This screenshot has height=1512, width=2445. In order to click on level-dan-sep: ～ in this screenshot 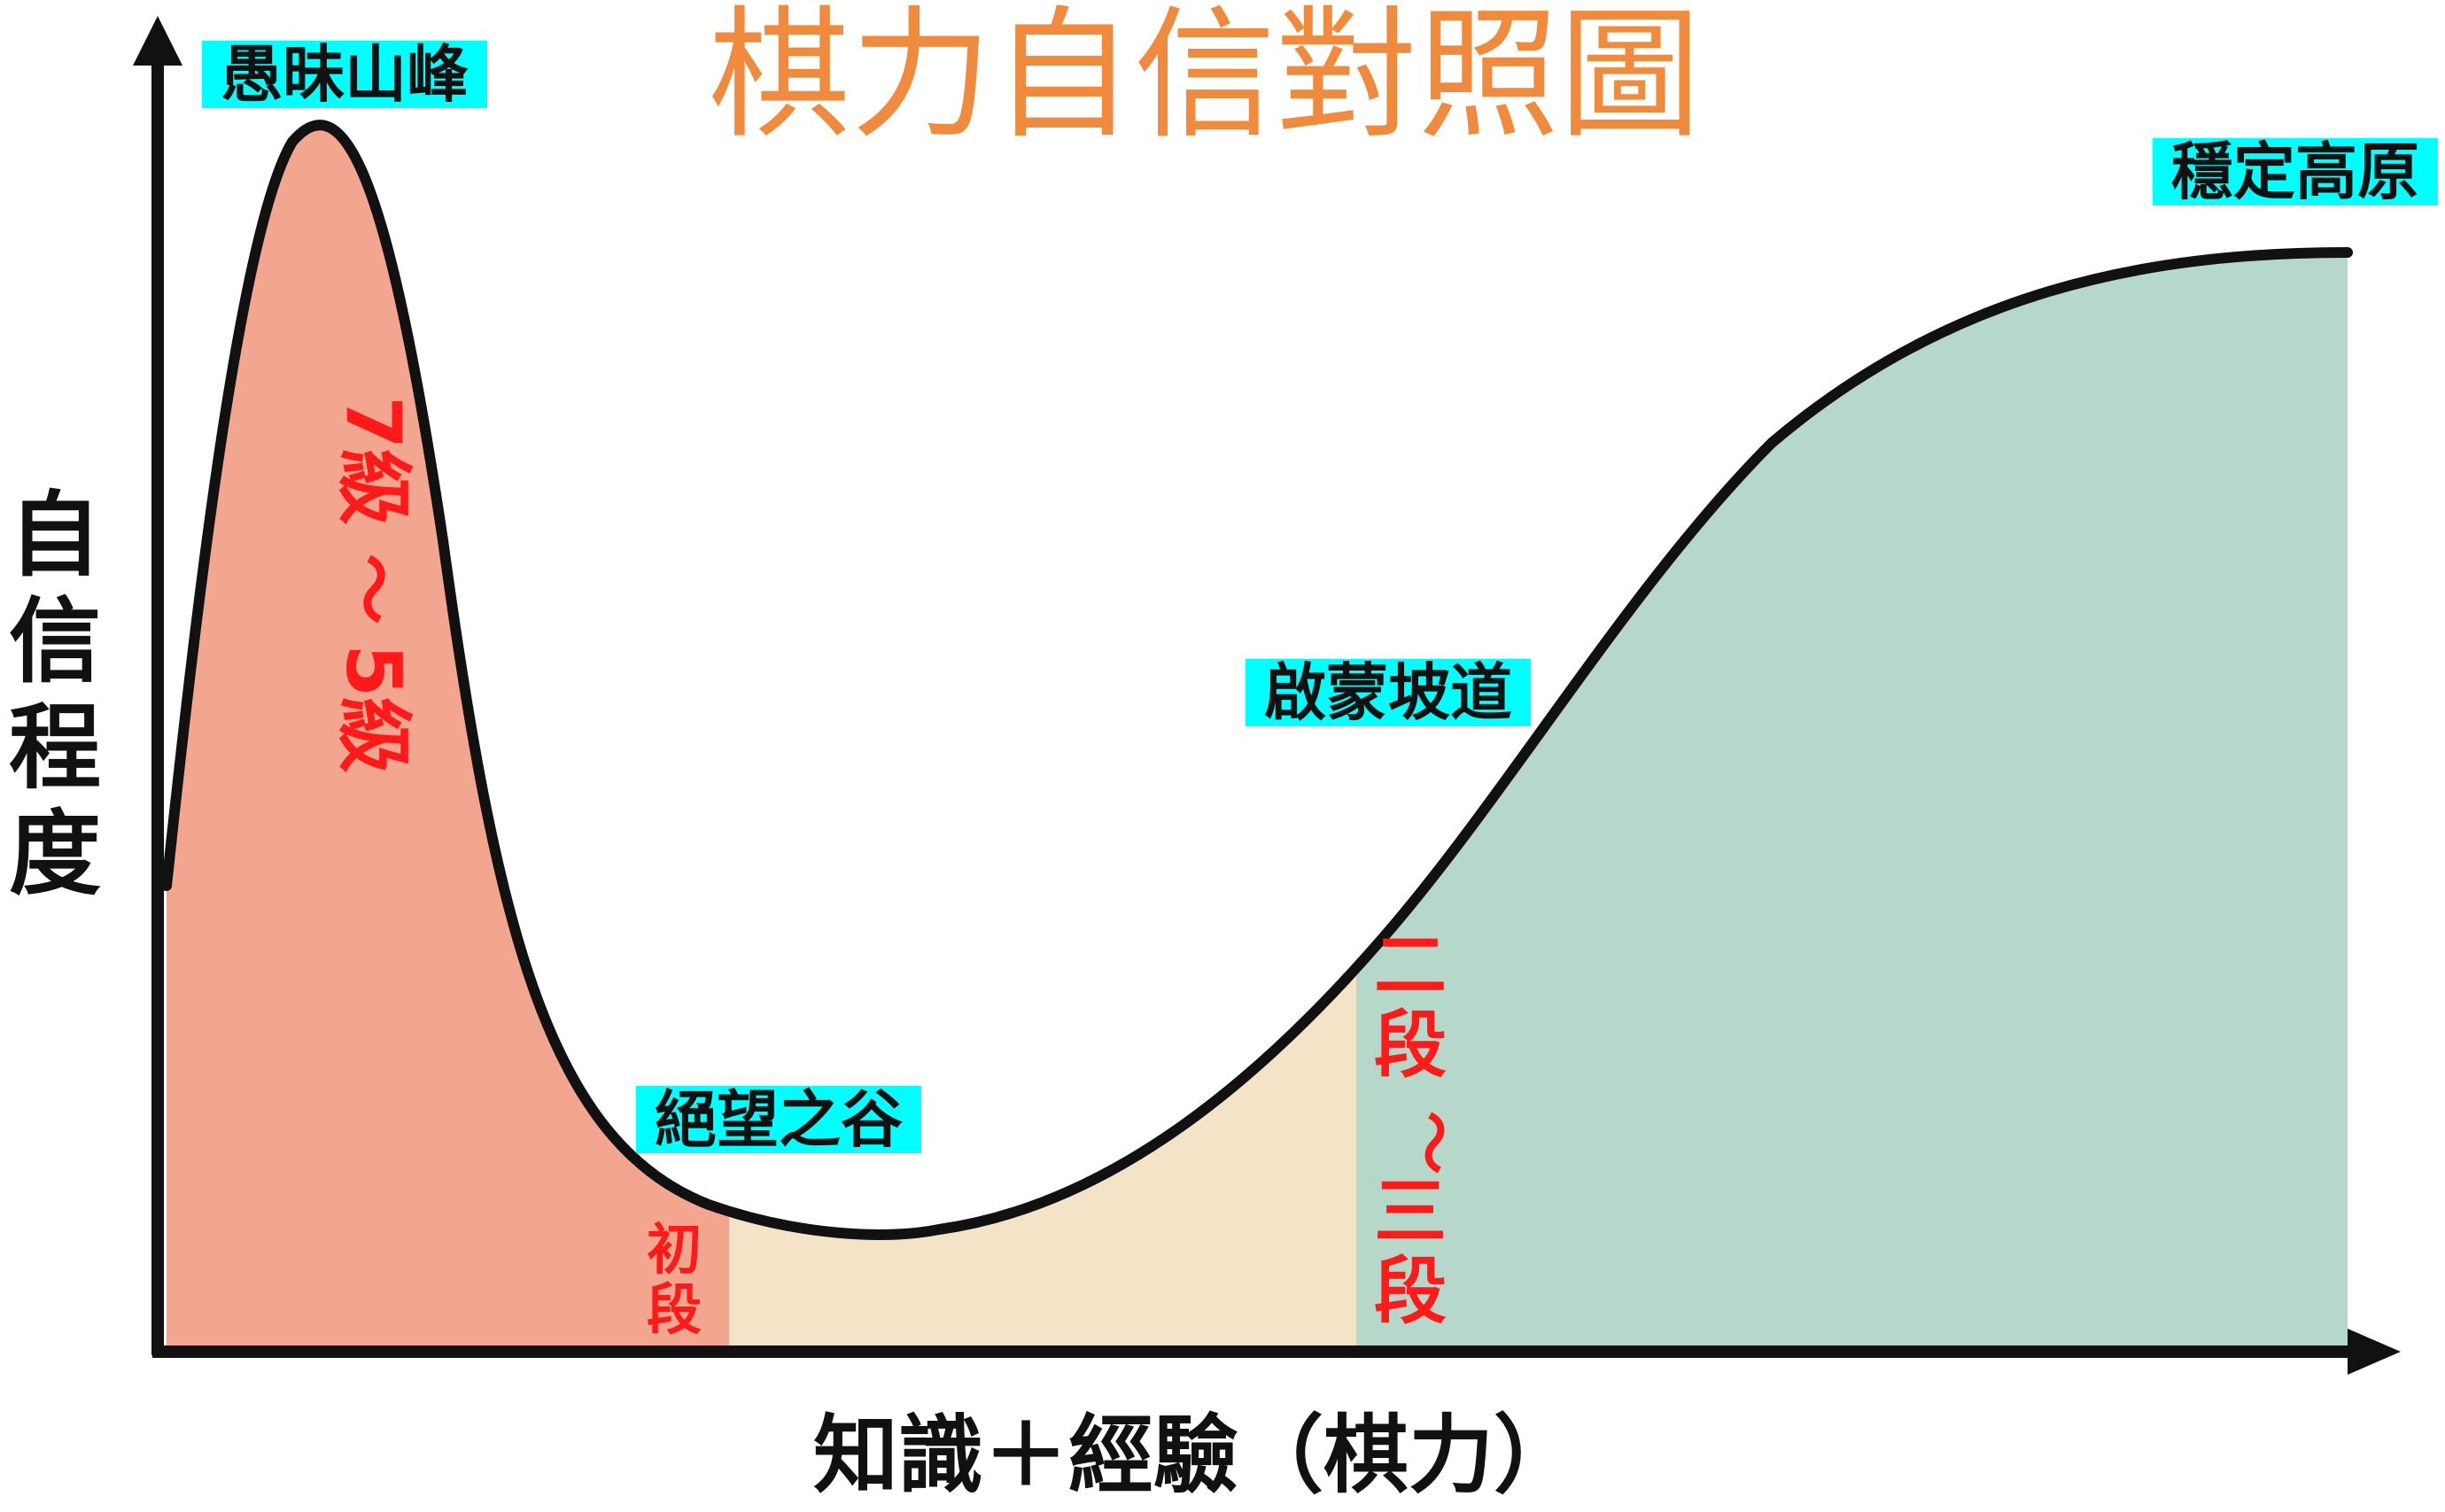, I will do `click(1432, 1143)`.